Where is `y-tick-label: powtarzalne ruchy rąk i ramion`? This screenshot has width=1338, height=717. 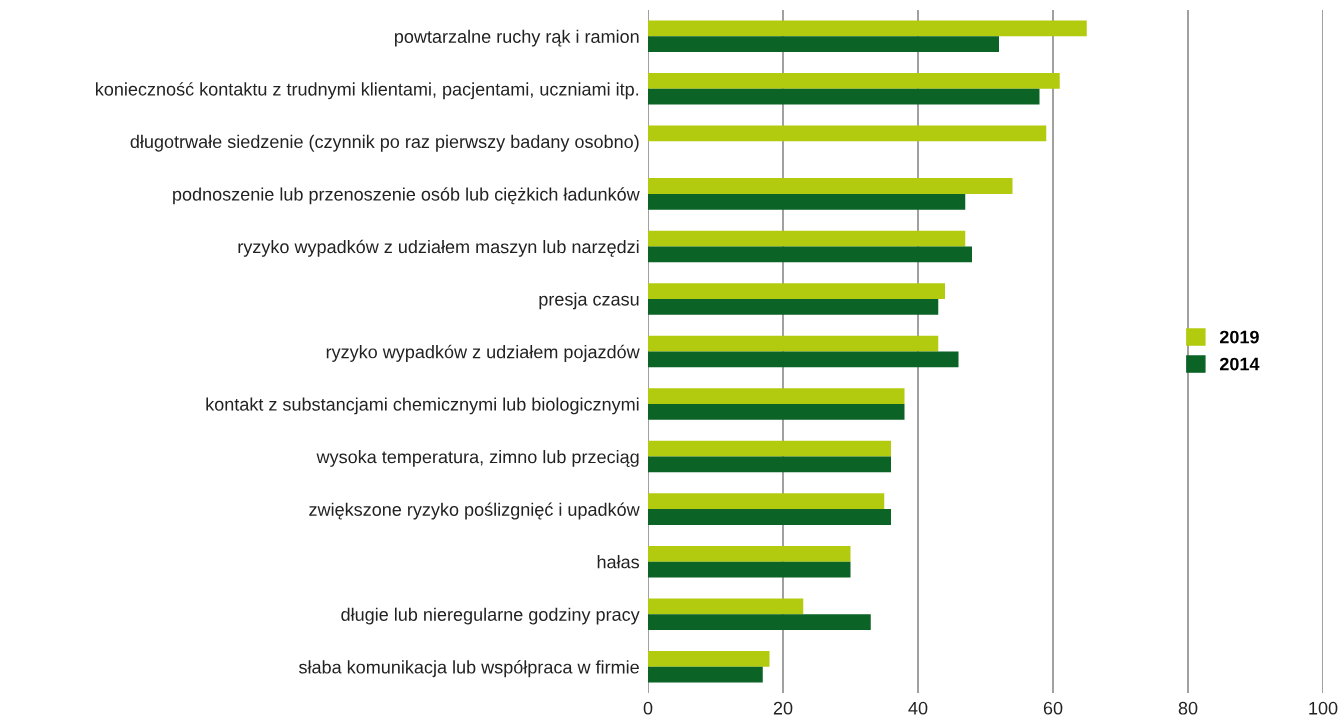 y-tick-label: powtarzalne ruchy rąk i ramion is located at coordinates (516, 38).